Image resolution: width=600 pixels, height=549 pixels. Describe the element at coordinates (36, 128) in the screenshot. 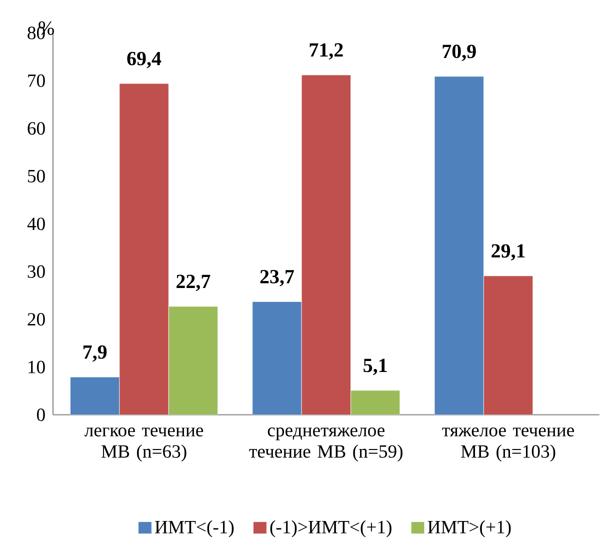

I see `y-tick-label: 60` at that location.